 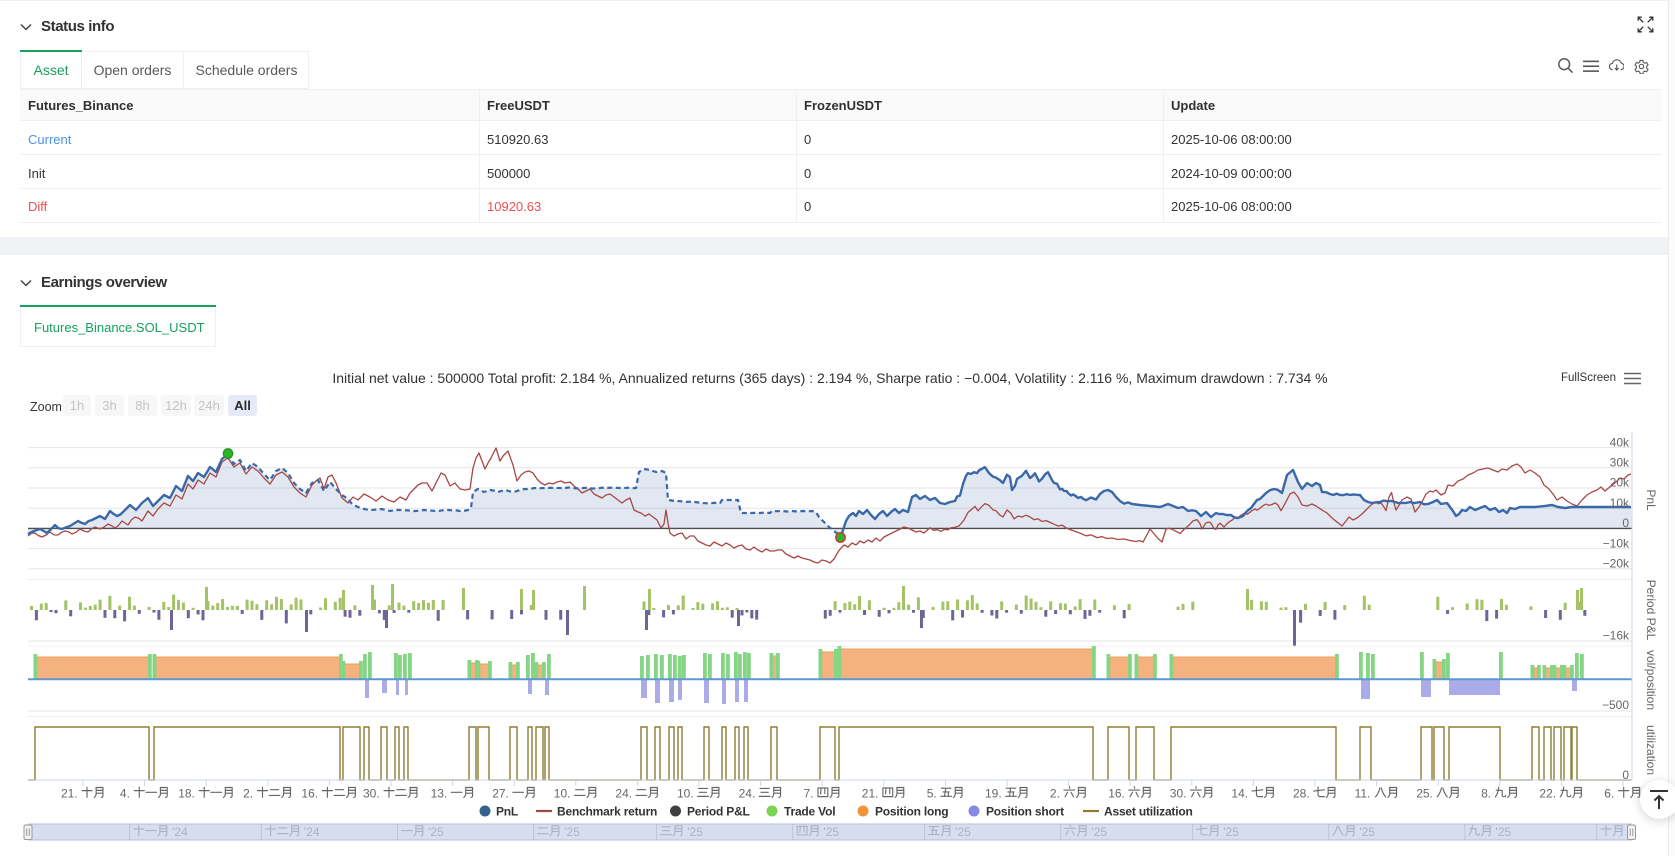 I want to click on svg-text: 6., so click(x=1610, y=794).